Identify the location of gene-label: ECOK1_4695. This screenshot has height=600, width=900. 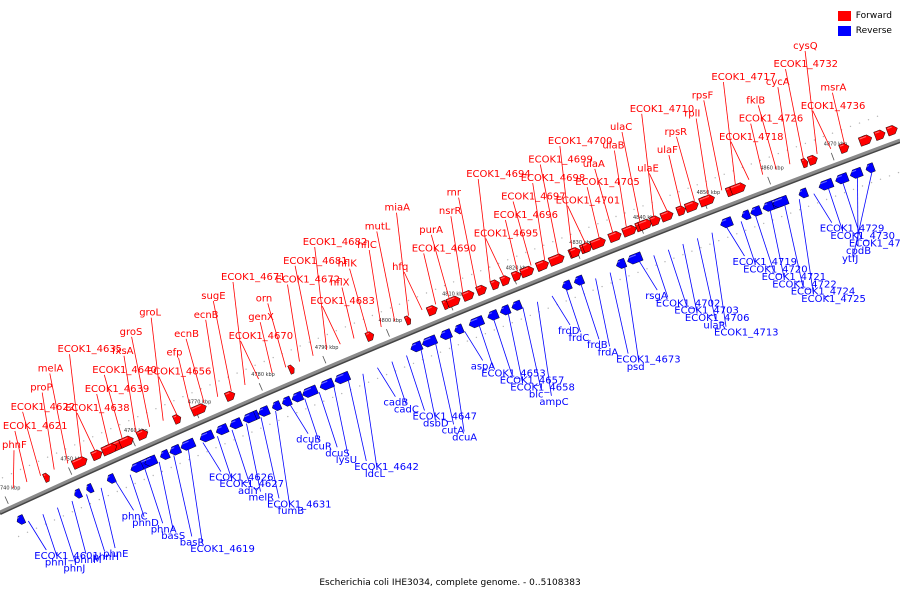
(506, 234).